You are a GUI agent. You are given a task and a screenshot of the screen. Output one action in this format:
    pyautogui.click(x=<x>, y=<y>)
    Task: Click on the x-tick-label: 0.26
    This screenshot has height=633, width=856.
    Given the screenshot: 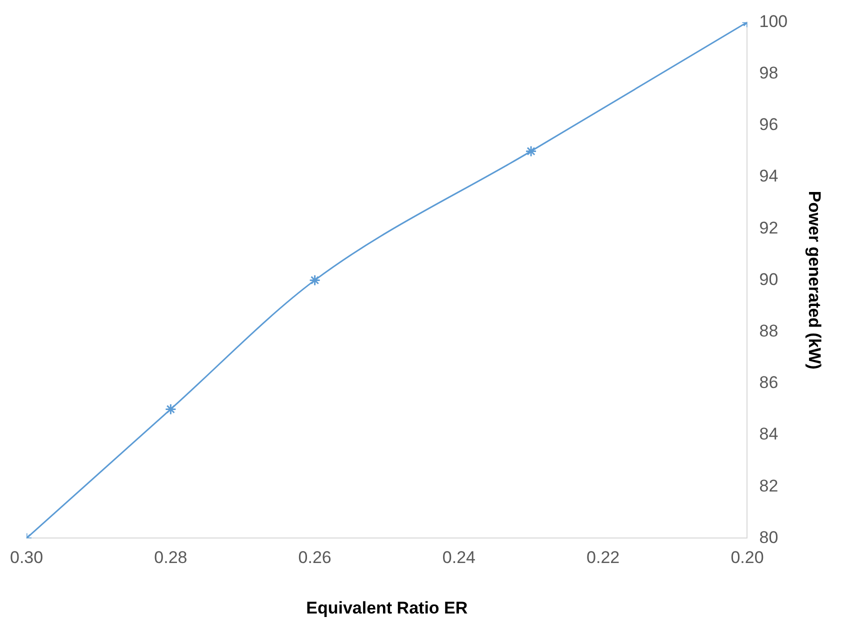 What is the action you would take?
    pyautogui.click(x=315, y=558)
    